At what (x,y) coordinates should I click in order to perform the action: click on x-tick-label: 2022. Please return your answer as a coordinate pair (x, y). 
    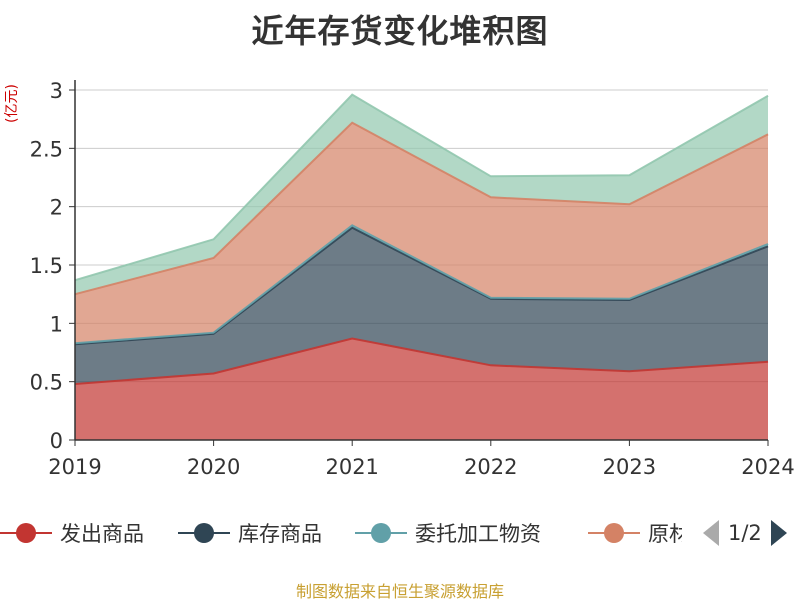
    Looking at the image, I should click on (490, 467).